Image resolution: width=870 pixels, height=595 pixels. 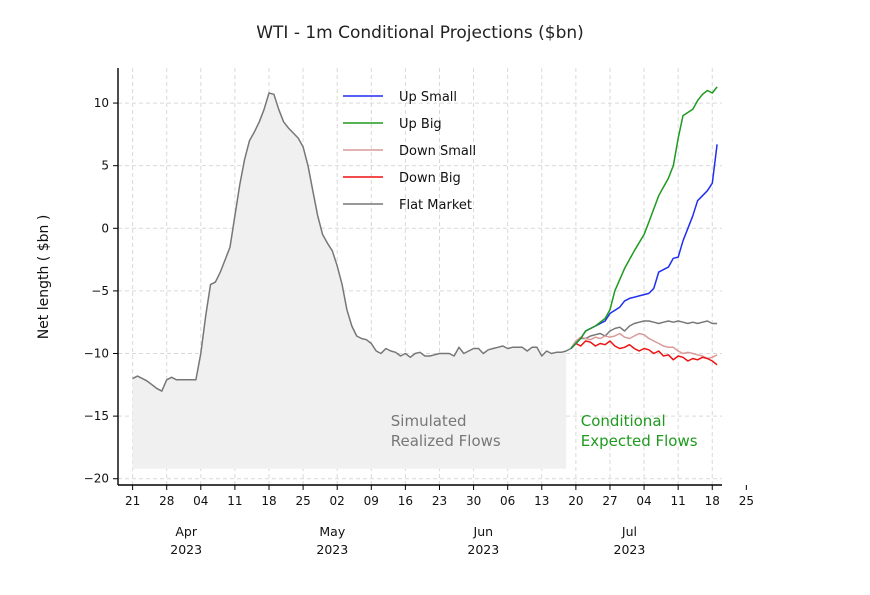 What do you see at coordinates (44, 277) in the screenshot?
I see `y-axis-label: Net length ( $bn )` at bounding box center [44, 277].